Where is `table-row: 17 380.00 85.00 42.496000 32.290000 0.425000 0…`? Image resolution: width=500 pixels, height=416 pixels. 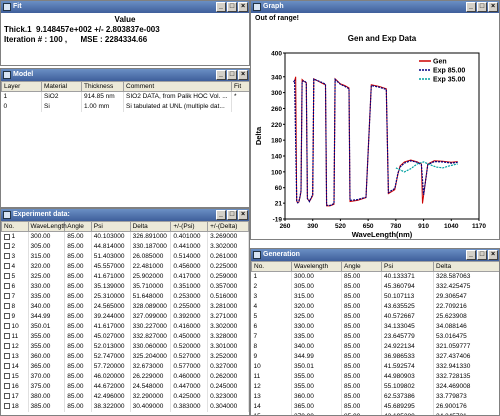
table-row: 17 380.00 85.00 42.496000 32.290000 0.425000 0… is located at coordinates (125, 396).